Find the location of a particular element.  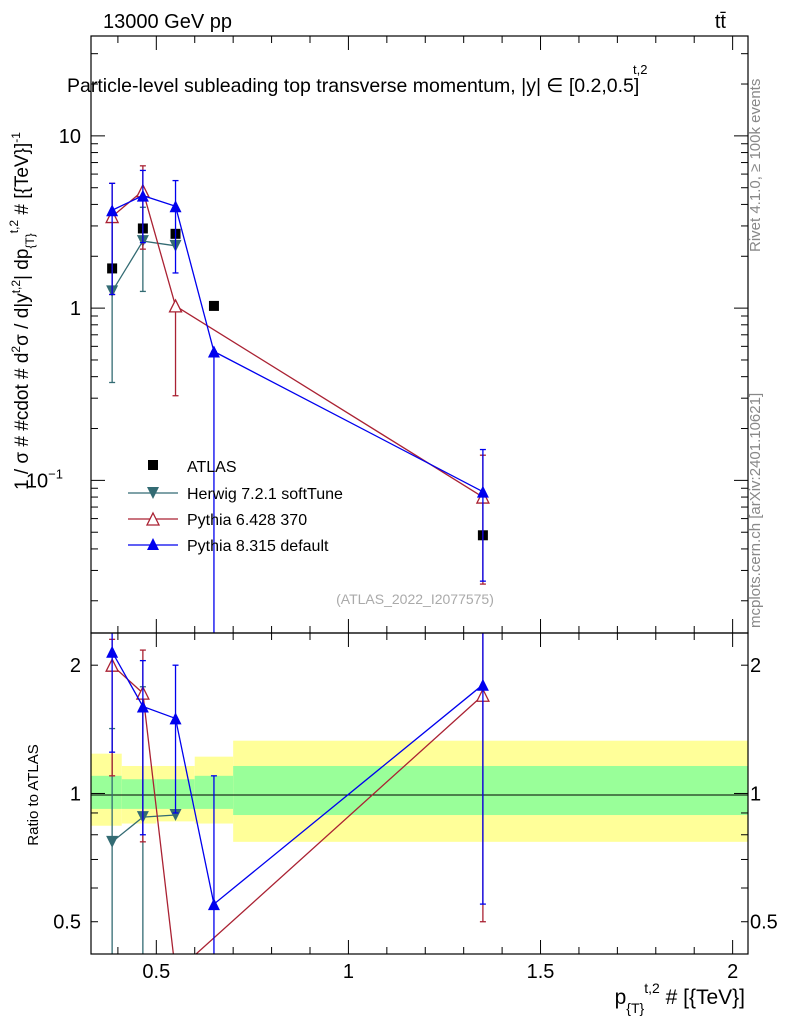

main-ylabel-exp: -1 is located at coordinates (16, 137).